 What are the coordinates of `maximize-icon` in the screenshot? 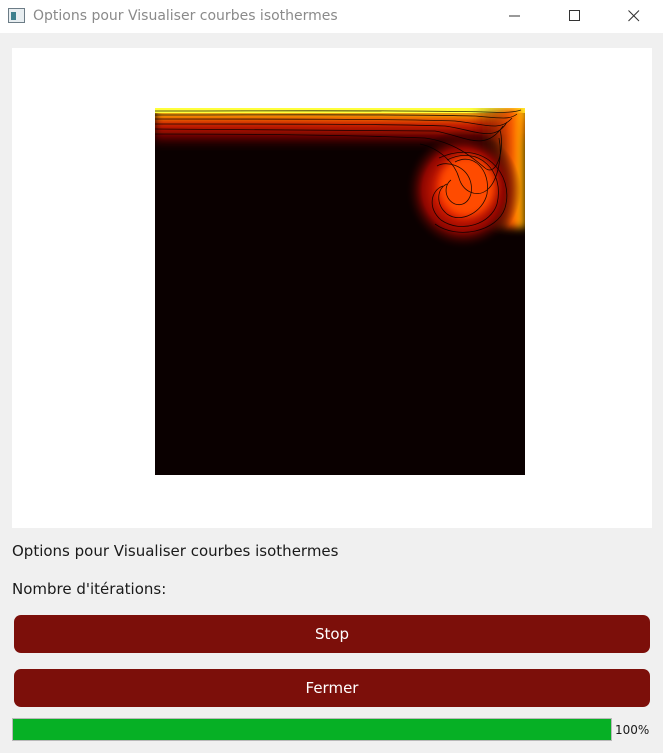 It's located at (574, 15).